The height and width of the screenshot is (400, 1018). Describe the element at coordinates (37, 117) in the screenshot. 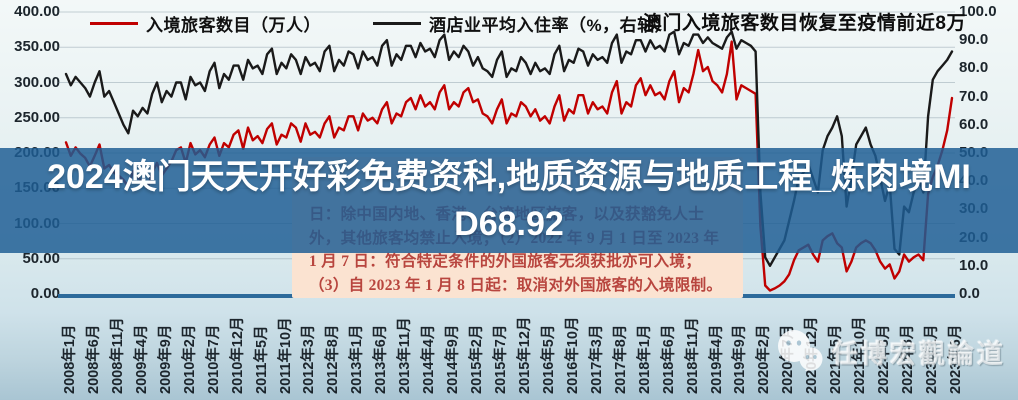

I see `y-tick-label-left: 250.00` at that location.